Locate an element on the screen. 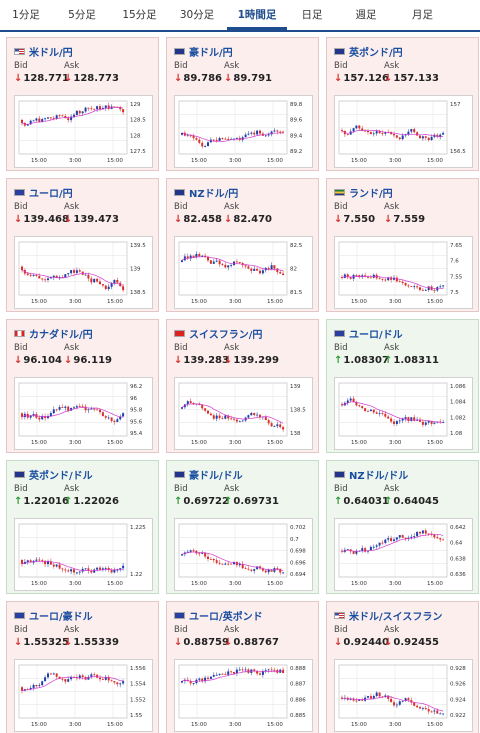 Image resolution: width=480 pixels, height=733 pixels. mini-chart: 1.556 1.554 1.552 1.55 15:00 3:00 15:00 is located at coordinates (83, 695).